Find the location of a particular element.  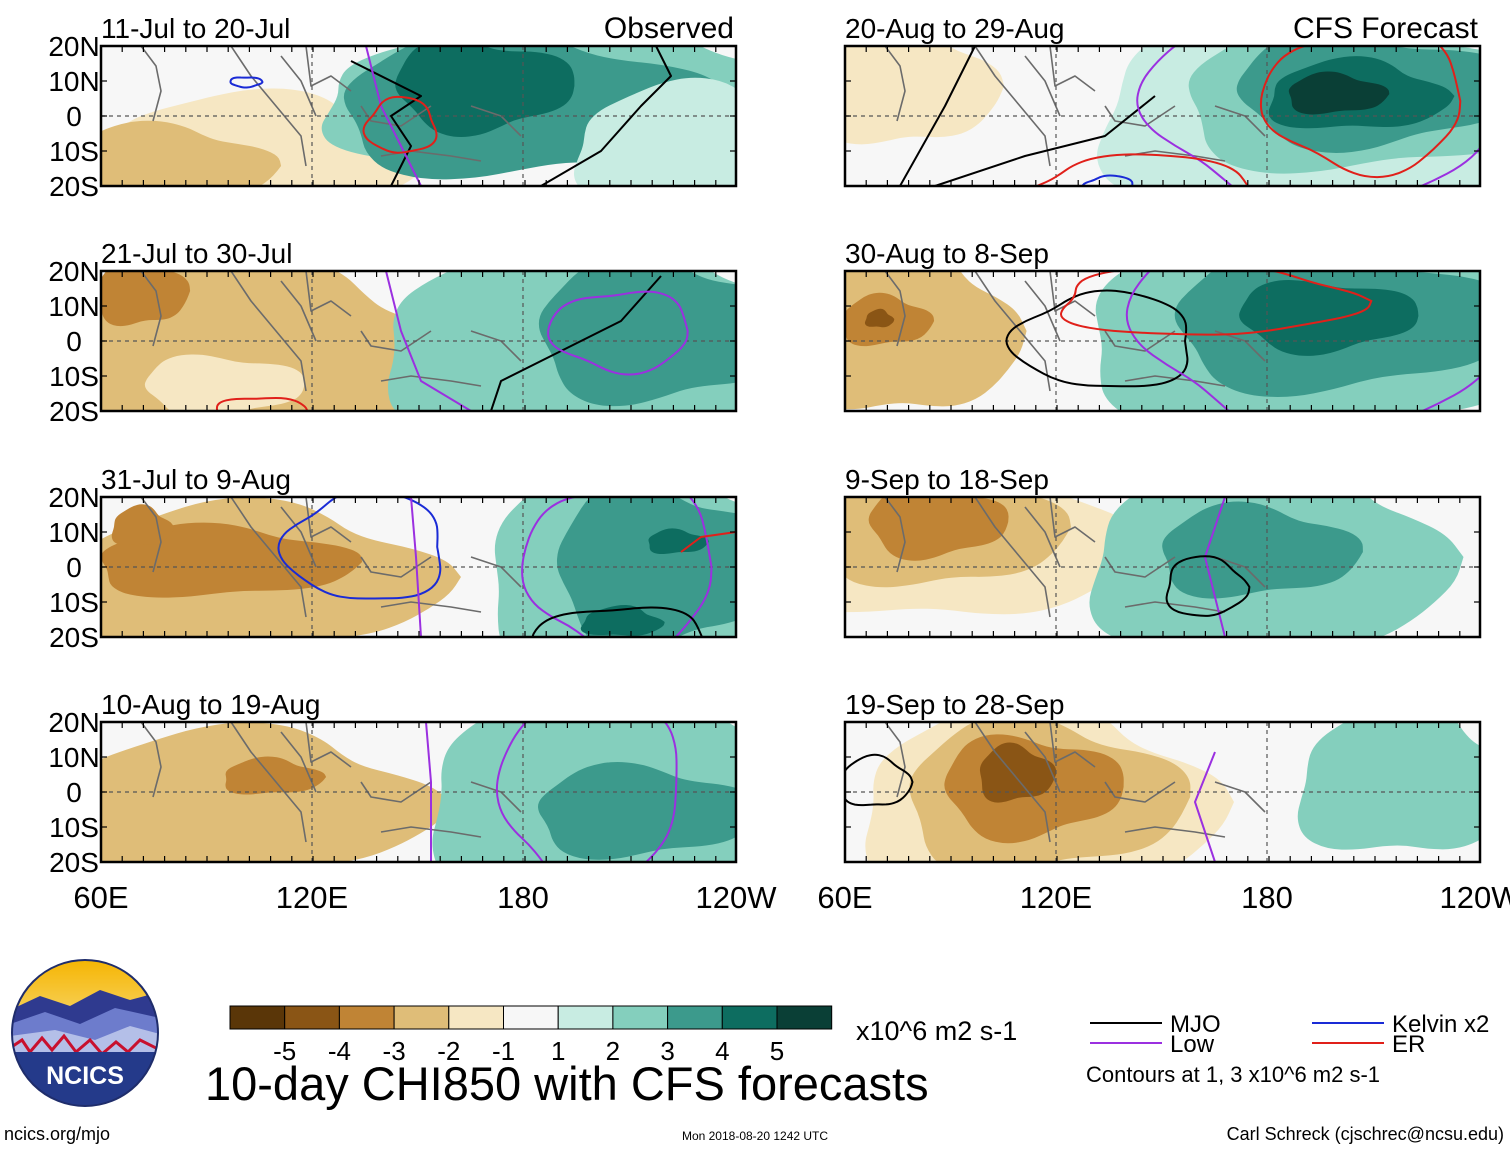

colorbar: -5 -4 -3 -2 -1 1 2 3 4 5 is located at coordinates (531, 1035).